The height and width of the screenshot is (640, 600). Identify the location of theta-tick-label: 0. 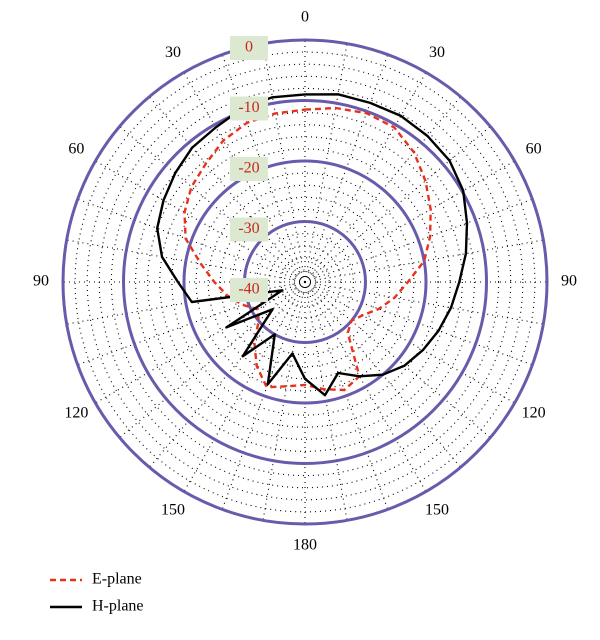
(305, 17).